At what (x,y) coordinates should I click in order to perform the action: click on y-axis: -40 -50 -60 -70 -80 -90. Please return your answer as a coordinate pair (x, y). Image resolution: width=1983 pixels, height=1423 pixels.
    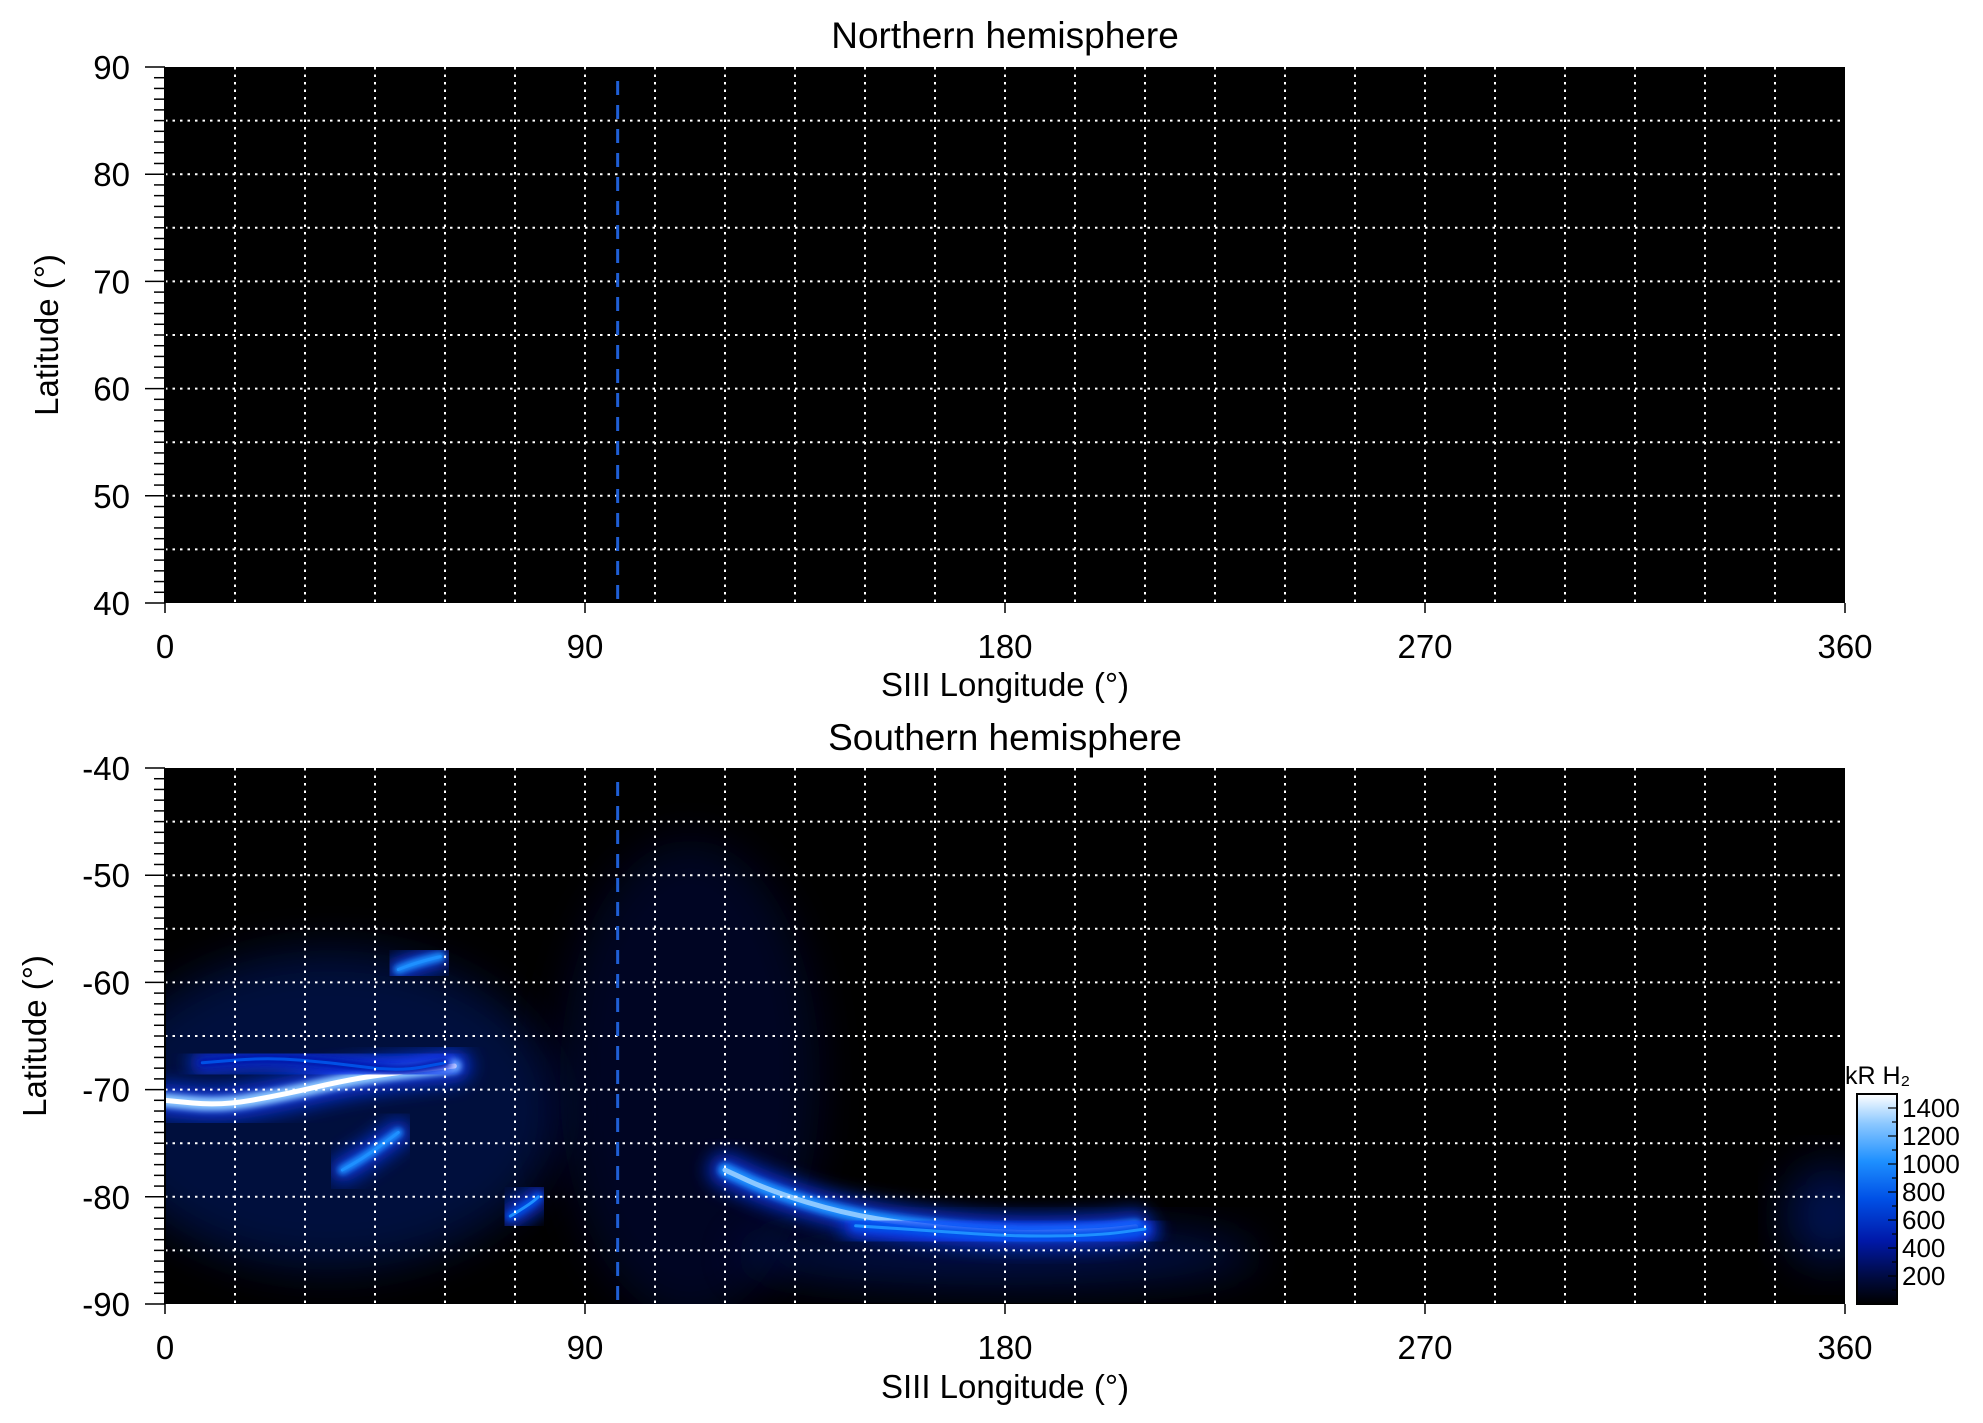
    Looking at the image, I should click on (124, 1036).